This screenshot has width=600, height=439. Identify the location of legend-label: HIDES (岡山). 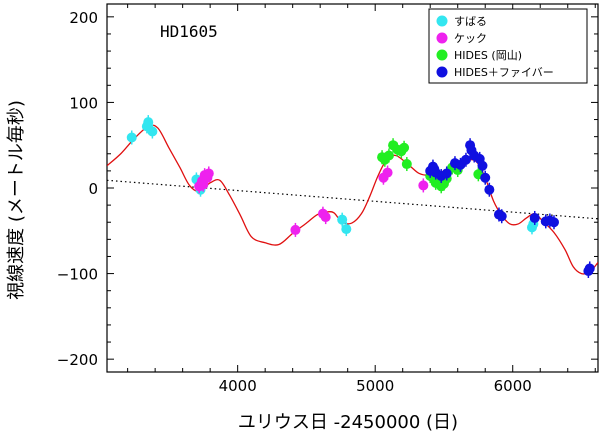
(488, 55).